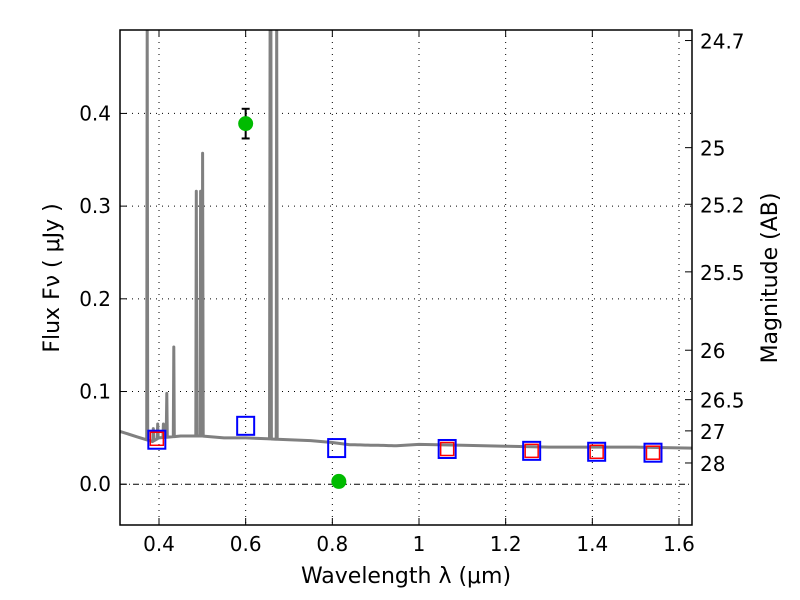 The image size is (800, 600). What do you see at coordinates (419, 544) in the screenshot?
I see `x-tick-label: 1` at bounding box center [419, 544].